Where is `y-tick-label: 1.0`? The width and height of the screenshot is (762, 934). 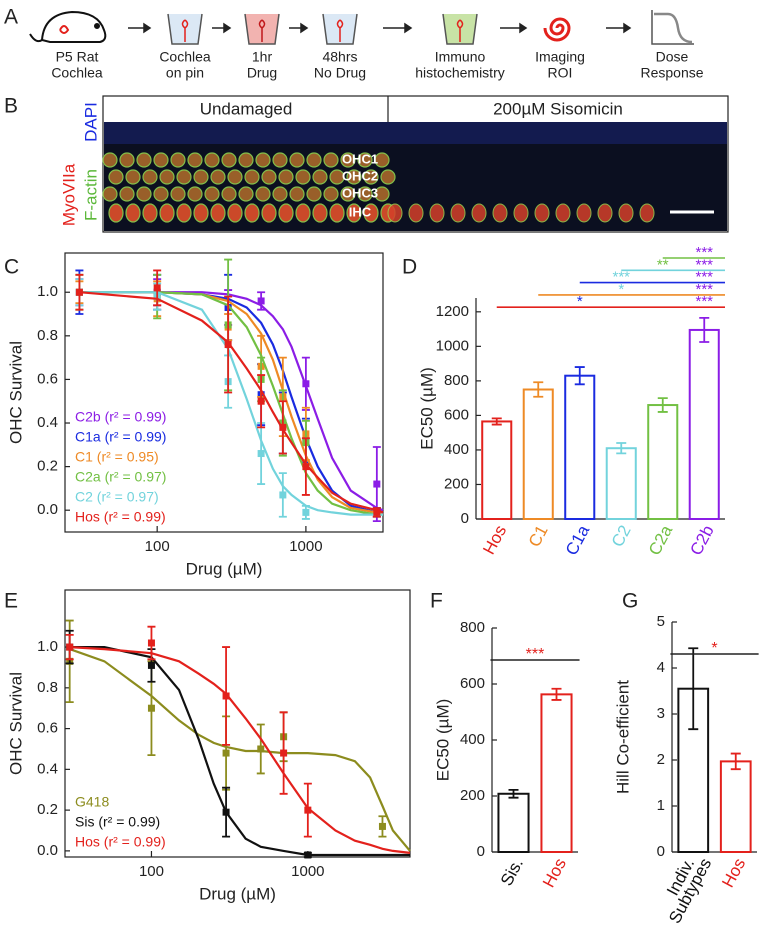 y-tick-label: 1.0 is located at coordinates (47, 646).